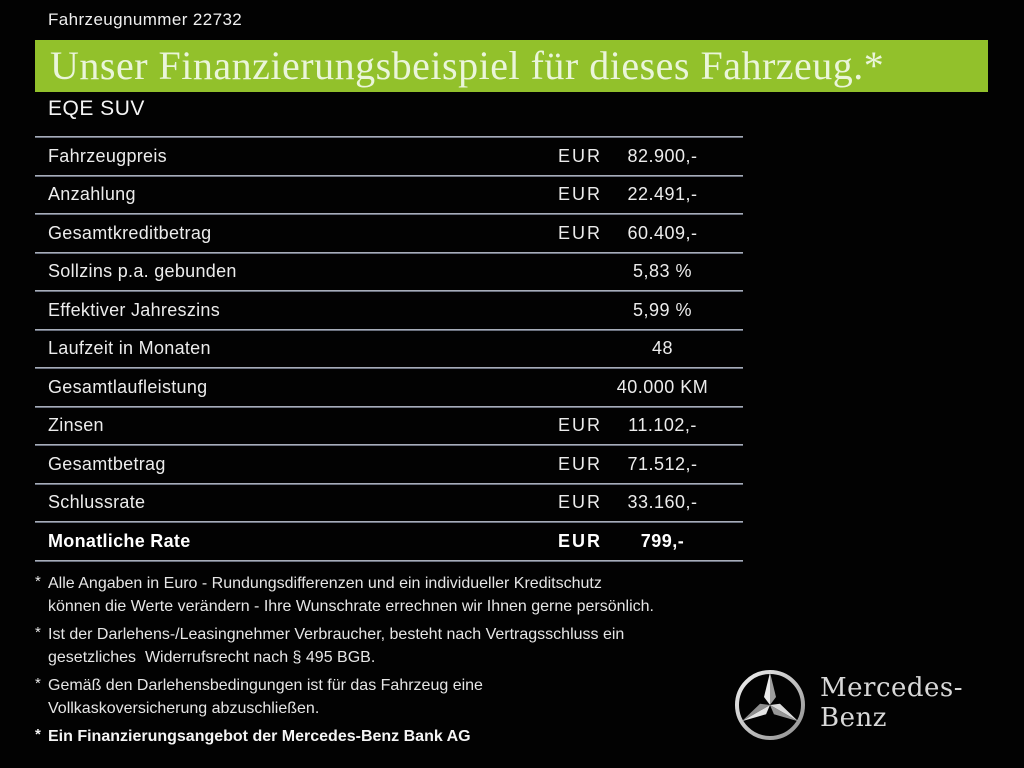 Image resolution: width=1024 pixels, height=768 pixels. Describe the element at coordinates (119, 540) in the screenshot. I see `row-label: Monatliche Rate` at that location.